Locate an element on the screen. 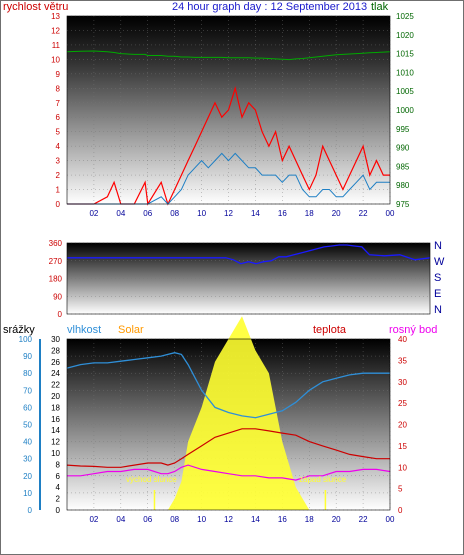 Image resolution: width=464 pixels, height=555 pixels. wind-tick-label: 13 is located at coordinates (55, 16).